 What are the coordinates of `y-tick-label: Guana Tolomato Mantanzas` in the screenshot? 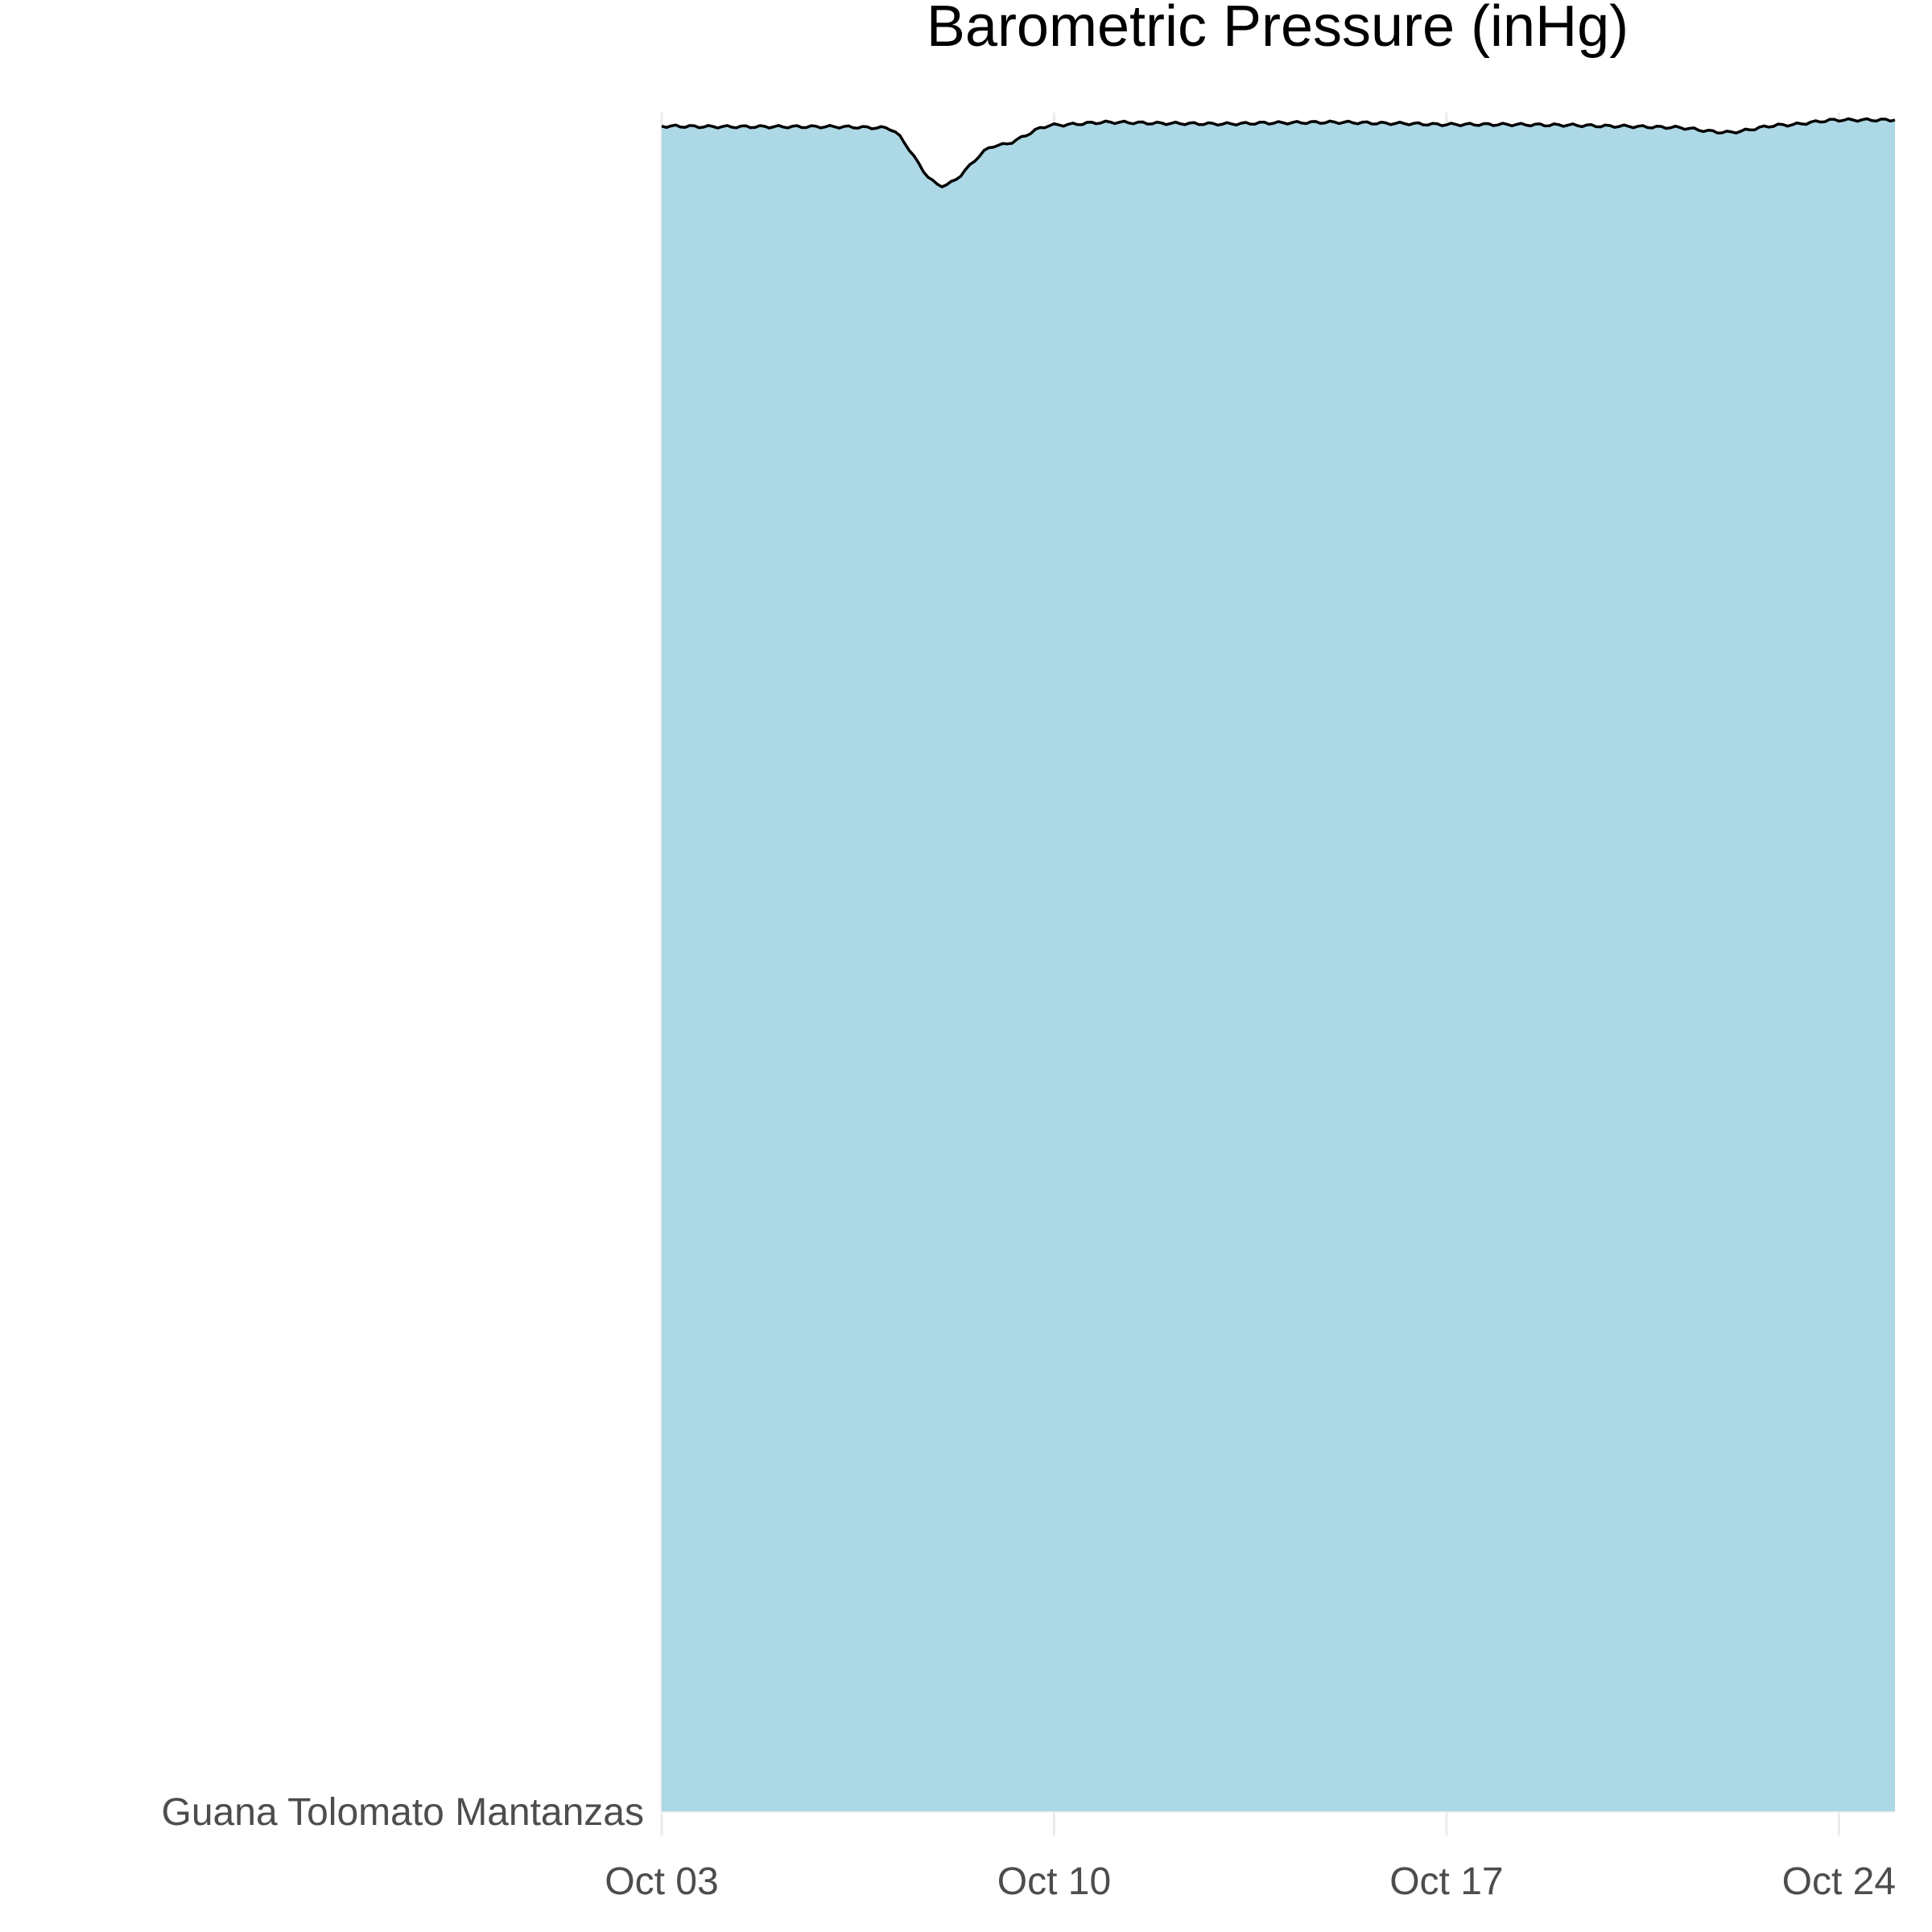 It's located at (403, 1812).